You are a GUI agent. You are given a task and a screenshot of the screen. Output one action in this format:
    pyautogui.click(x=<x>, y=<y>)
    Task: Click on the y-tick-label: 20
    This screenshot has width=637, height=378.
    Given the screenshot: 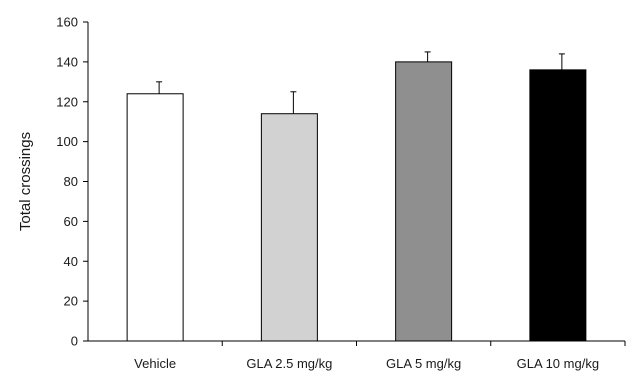 What is the action you would take?
    pyautogui.click(x=71, y=301)
    